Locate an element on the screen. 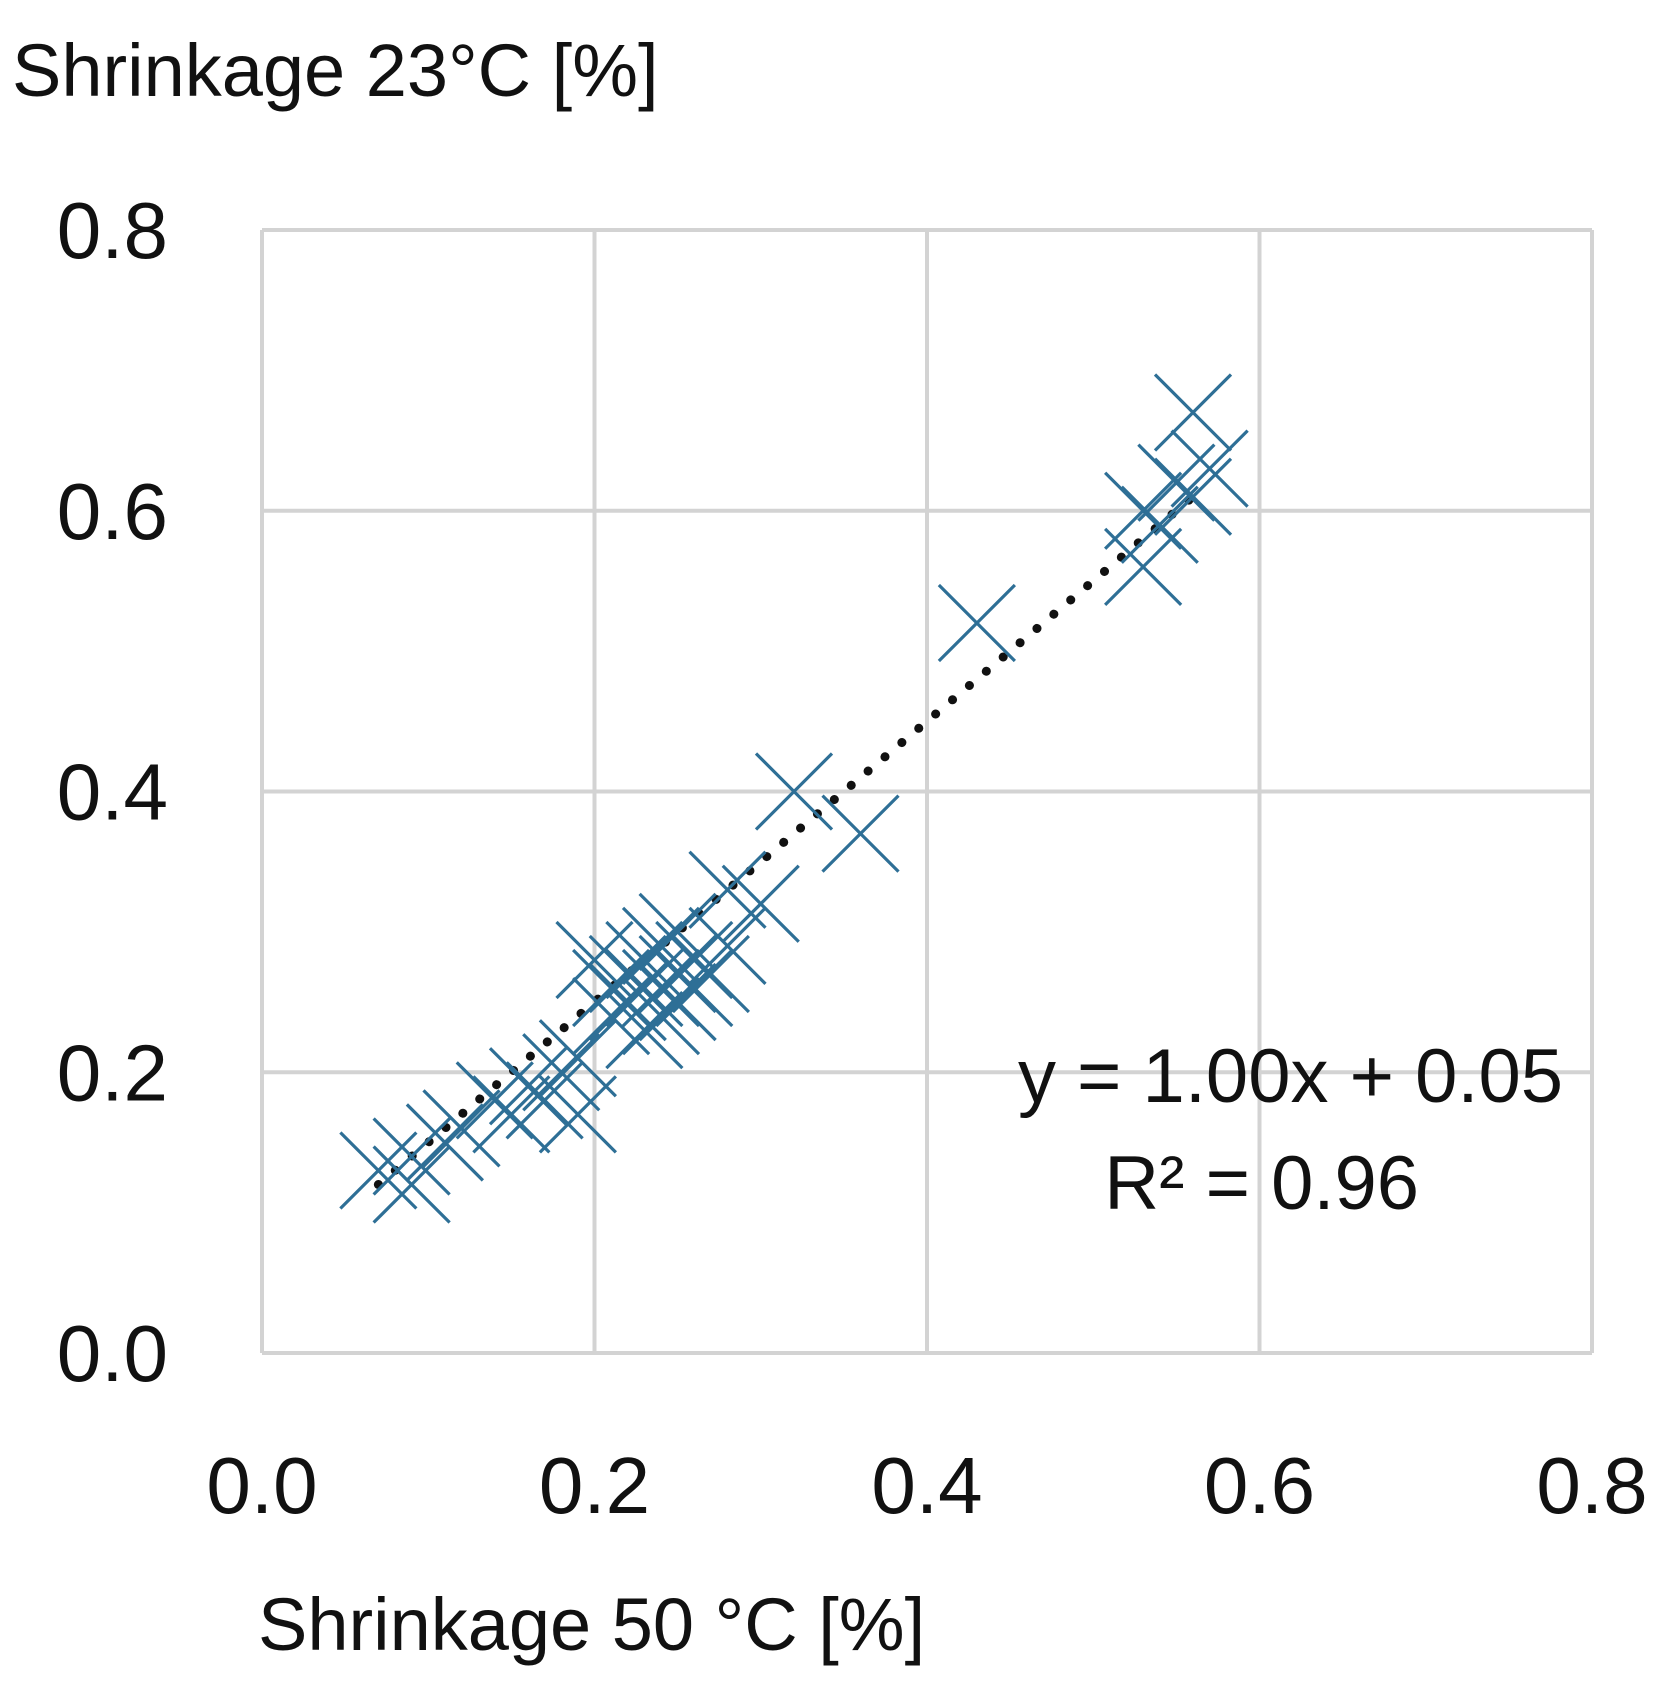 The image size is (1673, 1698). y-tick-label: 0.6 is located at coordinates (112, 511).